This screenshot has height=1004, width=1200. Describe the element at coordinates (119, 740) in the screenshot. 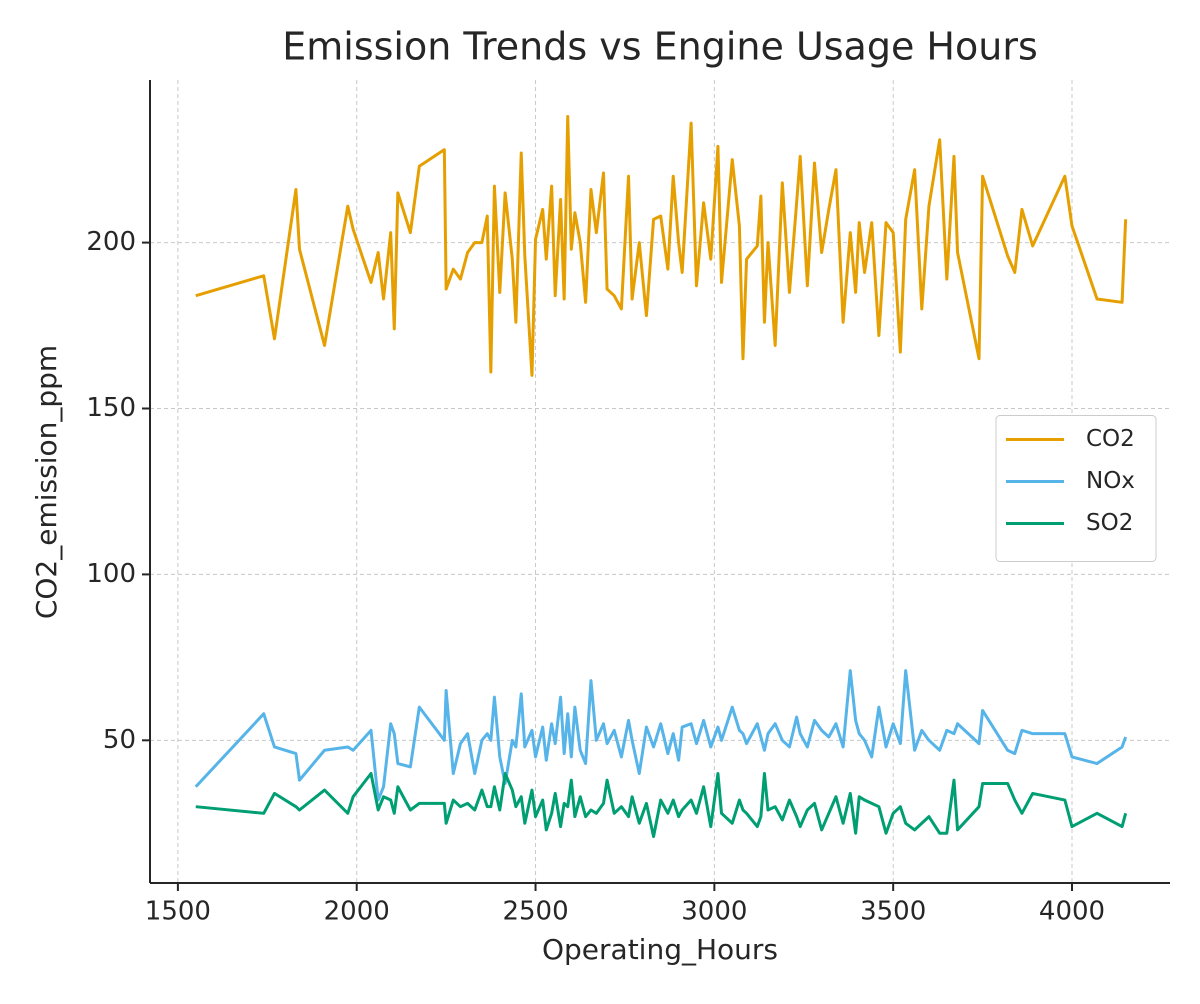

I see `y-tick-label: 50` at that location.